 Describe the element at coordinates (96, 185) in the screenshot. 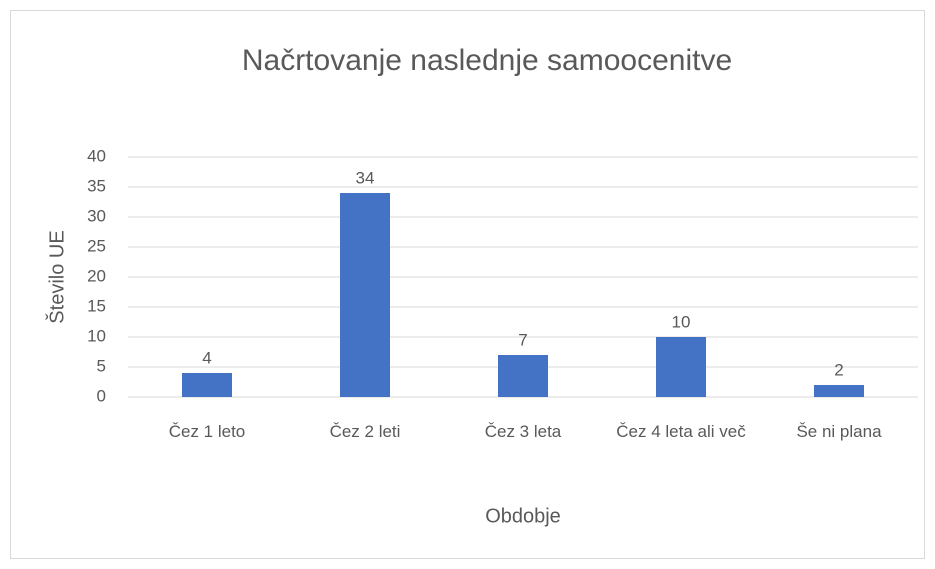

I see `y-tick-label: 35` at that location.